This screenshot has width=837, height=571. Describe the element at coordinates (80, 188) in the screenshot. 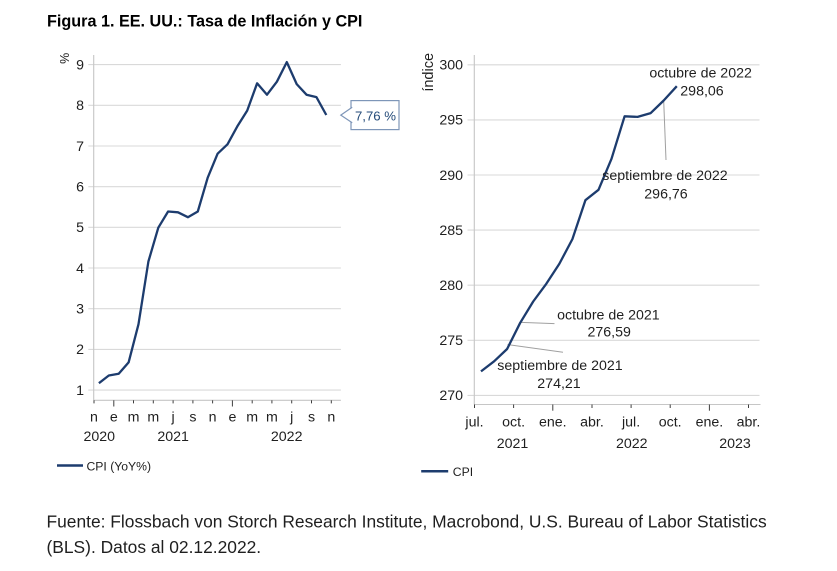

I see `svg-text: 6` at that location.